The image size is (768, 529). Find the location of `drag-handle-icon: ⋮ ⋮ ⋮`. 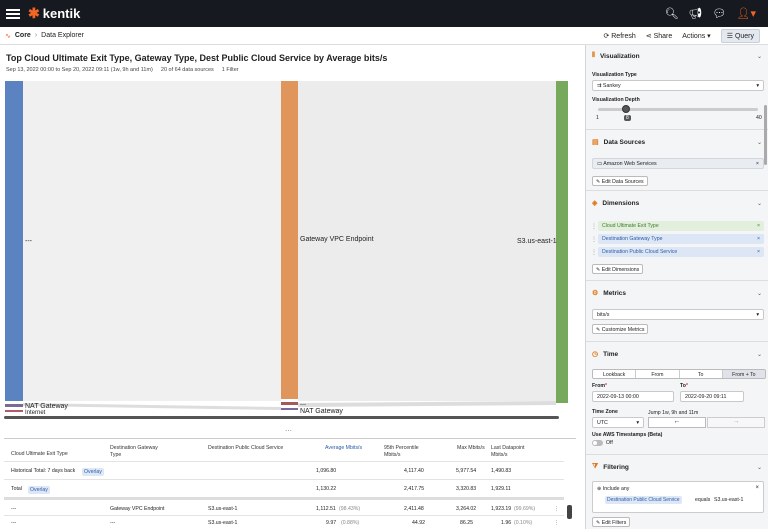

drag-handle-icon: ⋮ ⋮ ⋮ is located at coordinates (594, 240).